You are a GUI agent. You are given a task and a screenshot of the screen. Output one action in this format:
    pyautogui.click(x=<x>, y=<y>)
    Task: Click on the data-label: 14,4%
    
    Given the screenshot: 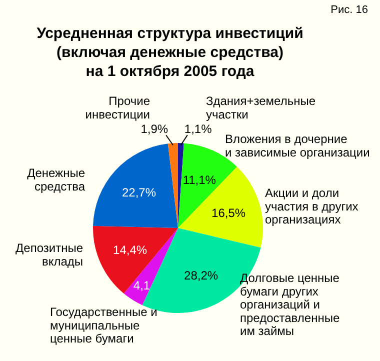 What is the action you would take?
    pyautogui.click(x=130, y=249)
    